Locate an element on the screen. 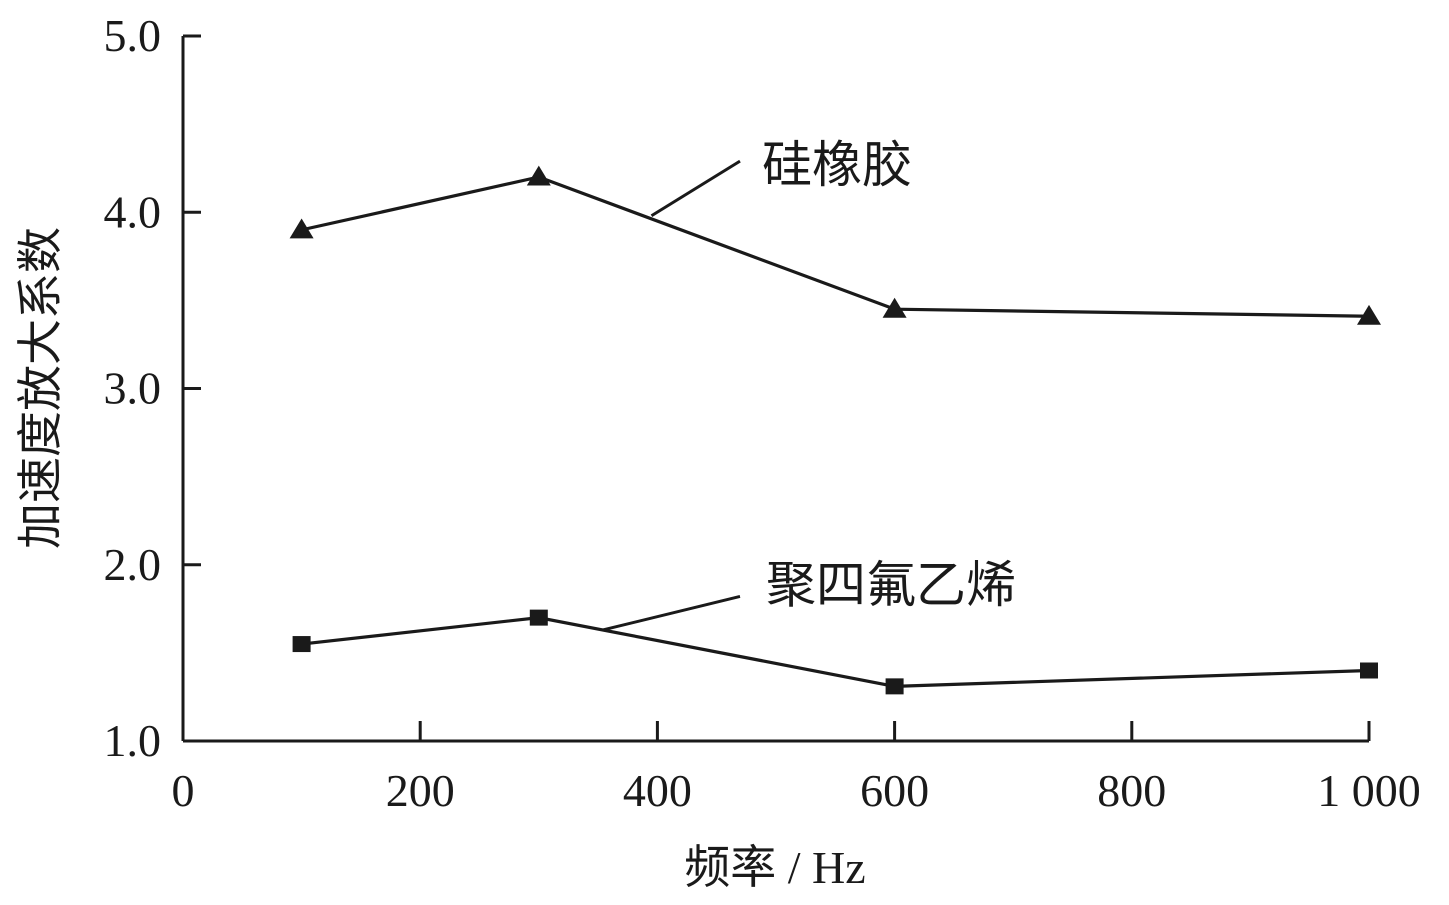  x-axis-title: 频率 / Hz is located at coordinates (774, 867).